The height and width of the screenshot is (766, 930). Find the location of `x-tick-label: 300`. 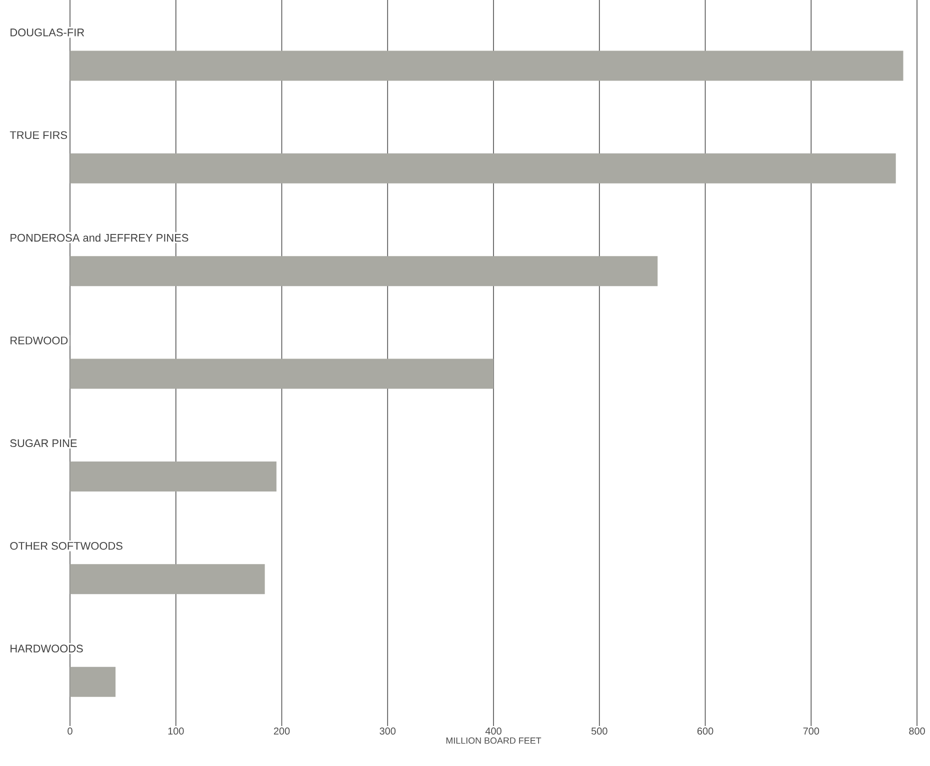

x-tick-label: 300 is located at coordinates (388, 731).